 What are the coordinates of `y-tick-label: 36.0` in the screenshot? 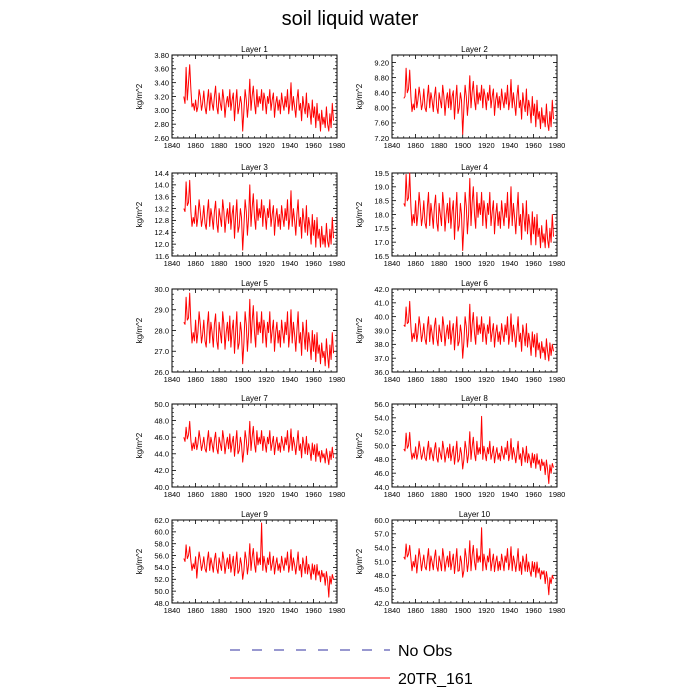 It's located at (381, 372).